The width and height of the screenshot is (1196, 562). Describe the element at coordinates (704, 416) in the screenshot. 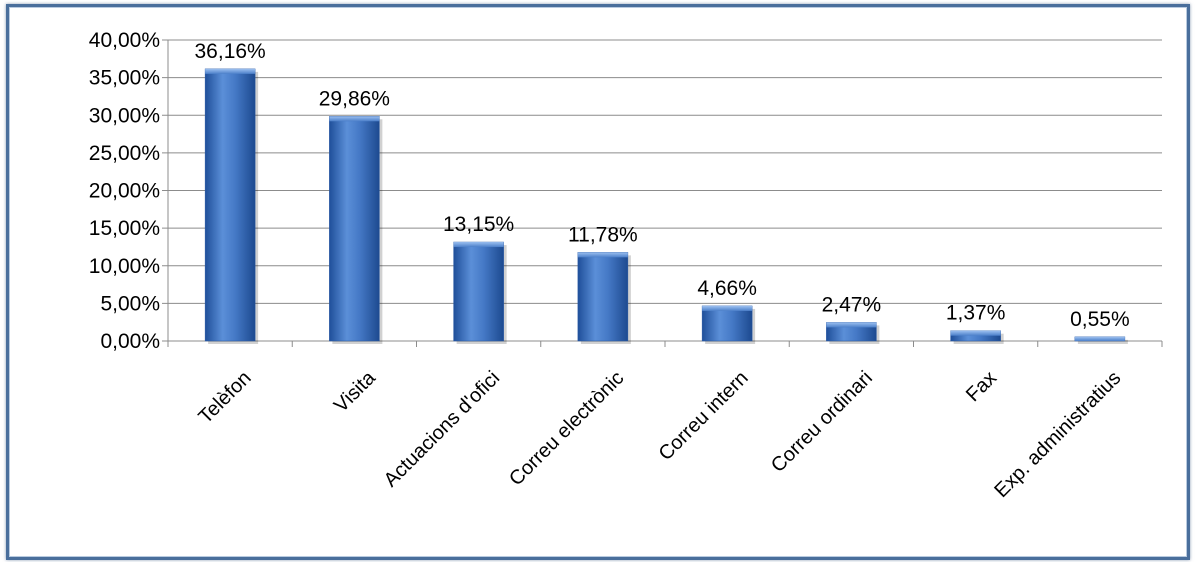

I see `x-category-label: Correu intern` at that location.